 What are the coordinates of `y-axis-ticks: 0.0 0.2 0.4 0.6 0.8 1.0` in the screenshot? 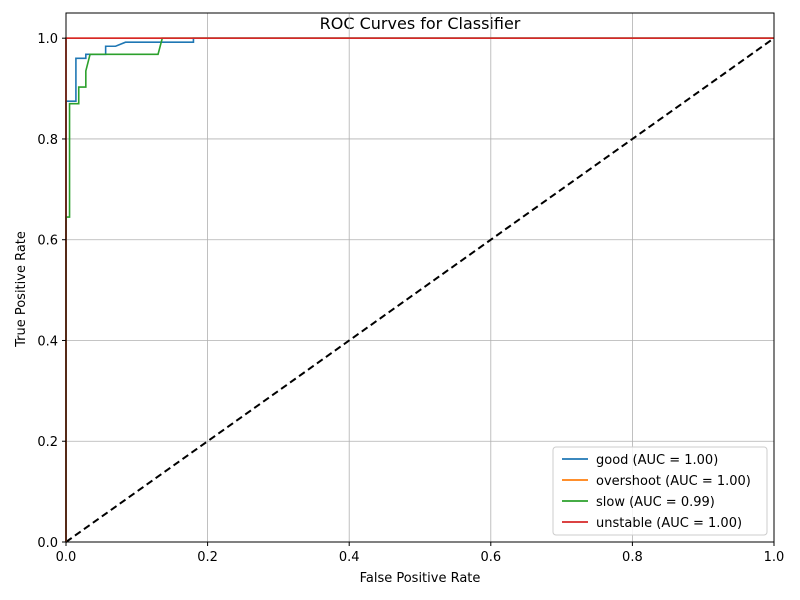 It's located at (51, 291).